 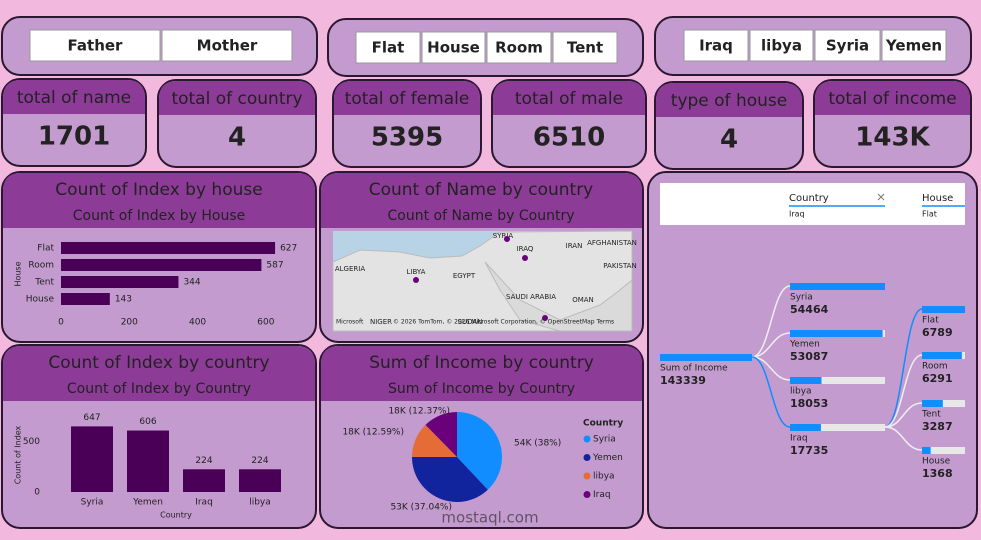 I want to click on slicer-label: Tent, so click(x=585, y=48).